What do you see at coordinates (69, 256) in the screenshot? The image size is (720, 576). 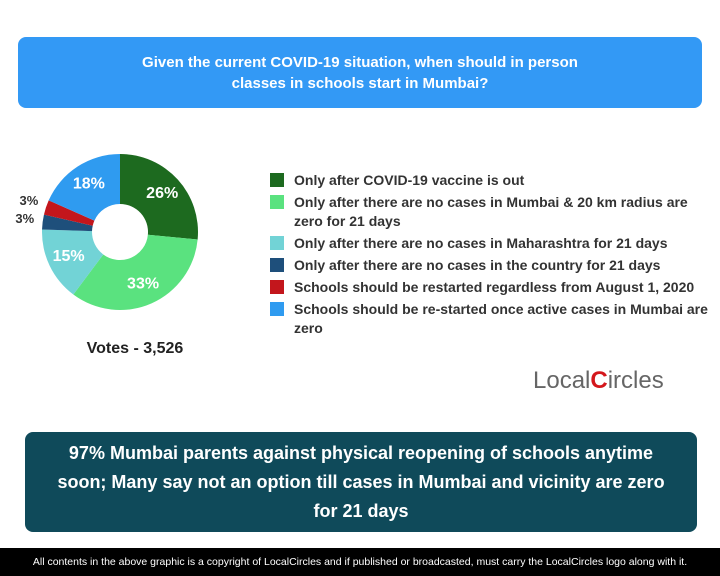 I see `data-label: 15%` at bounding box center [69, 256].